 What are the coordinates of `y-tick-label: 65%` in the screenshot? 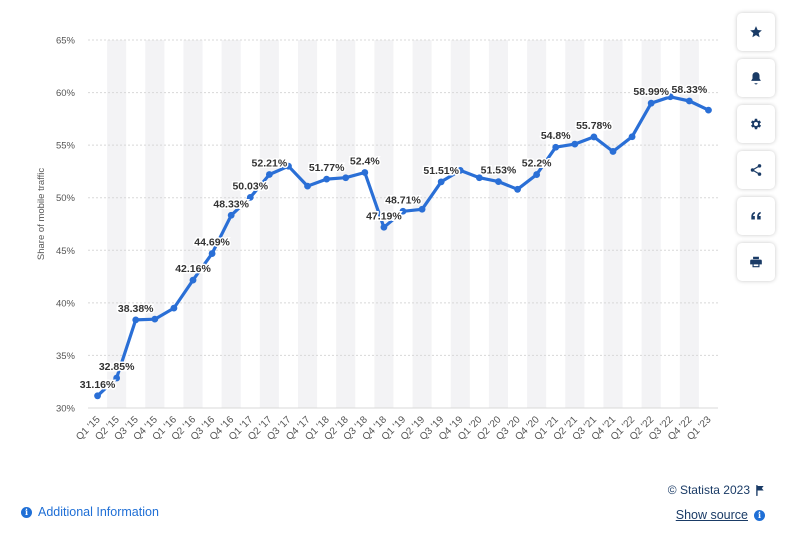 It's located at (66, 41).